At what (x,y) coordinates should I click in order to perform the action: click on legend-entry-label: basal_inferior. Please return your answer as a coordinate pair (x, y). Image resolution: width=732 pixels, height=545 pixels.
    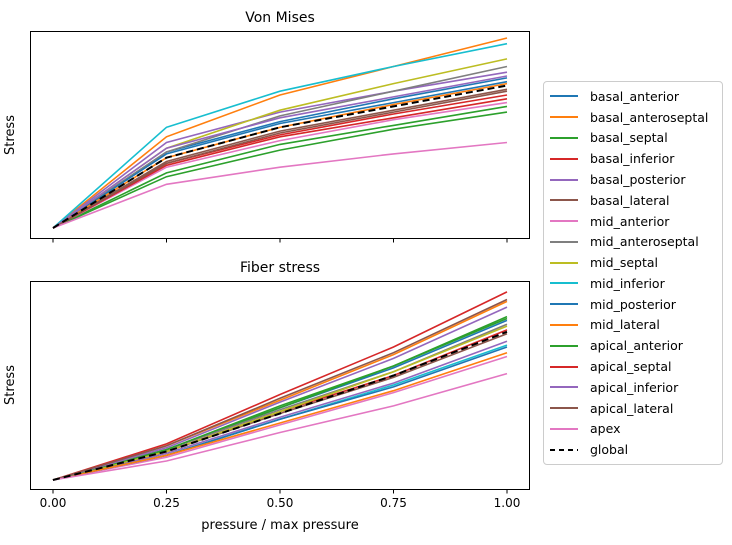
    Looking at the image, I should click on (632, 159).